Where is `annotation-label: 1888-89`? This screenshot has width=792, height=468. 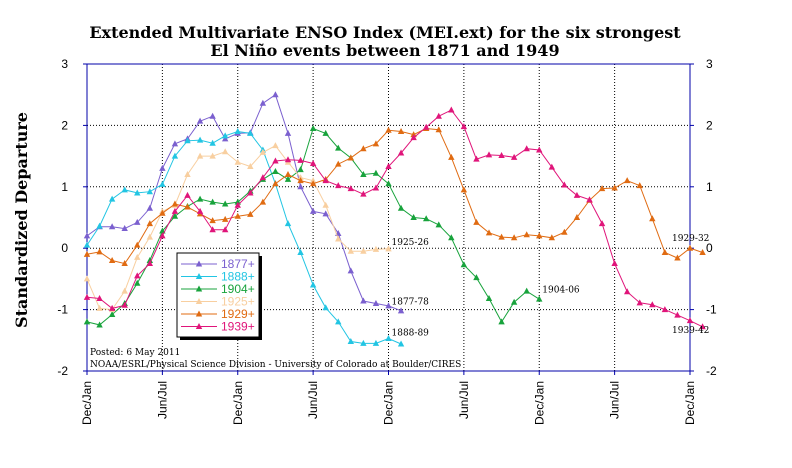
annotation-label: 1888-89 is located at coordinates (411, 333).